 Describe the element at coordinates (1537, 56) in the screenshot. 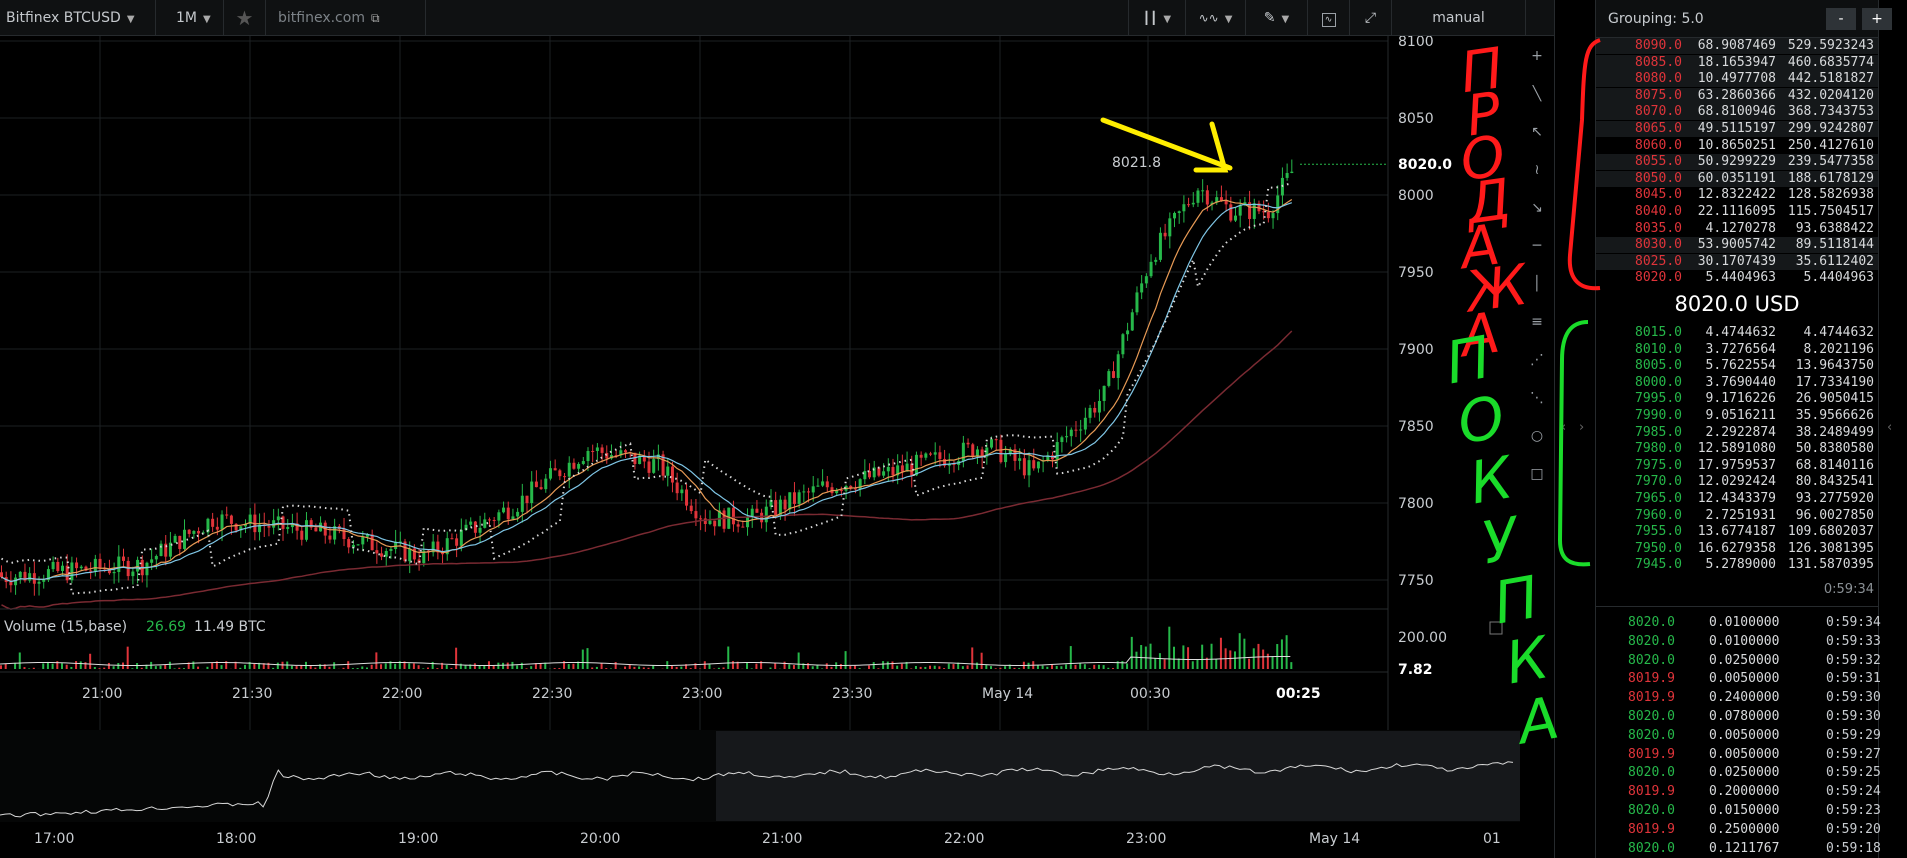

I see `crosshair-plus-icon: +` at that location.